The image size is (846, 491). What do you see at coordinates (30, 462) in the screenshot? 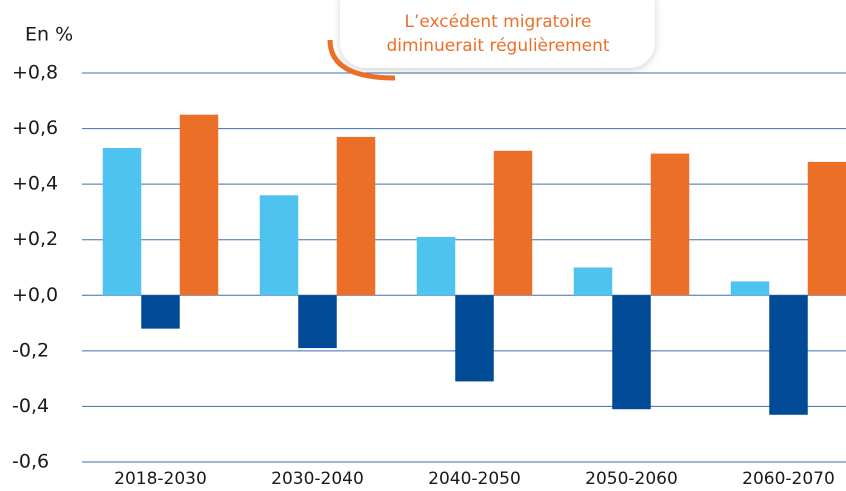
I see `y-tick-label: -0,6` at bounding box center [30, 462].